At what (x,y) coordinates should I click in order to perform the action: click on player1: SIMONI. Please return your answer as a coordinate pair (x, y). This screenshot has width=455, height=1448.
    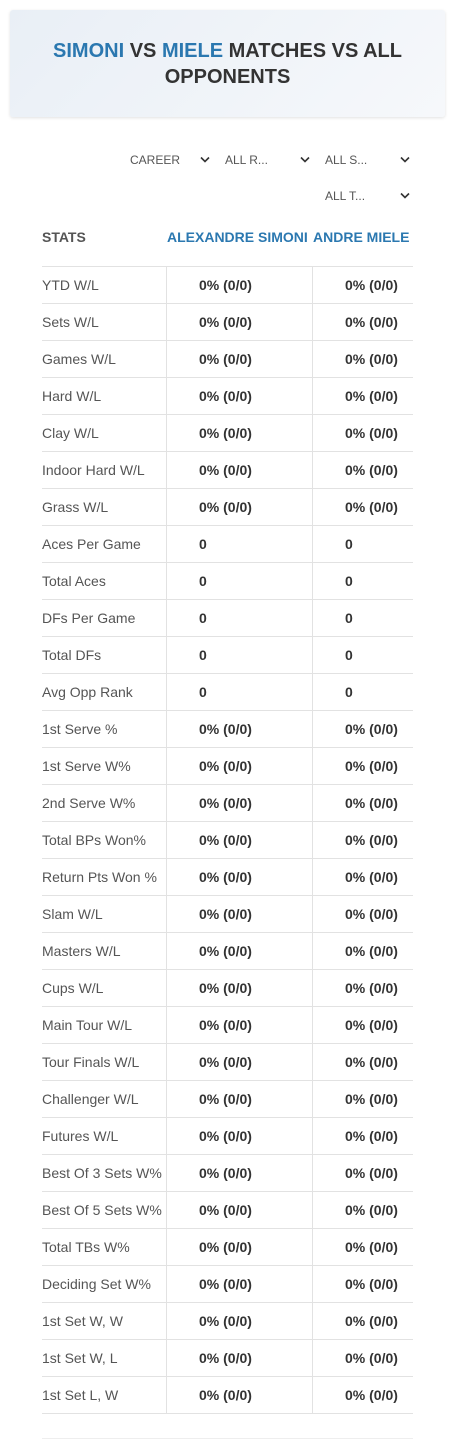
    Looking at the image, I should click on (89, 50).